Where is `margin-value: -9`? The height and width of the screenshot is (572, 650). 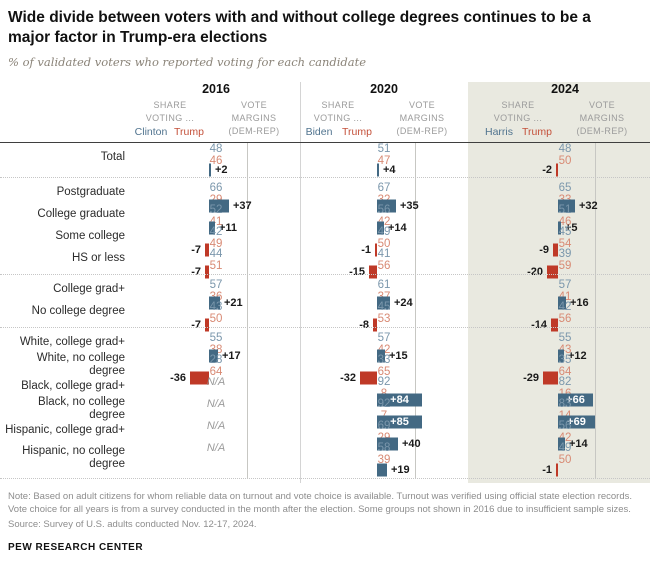 margin-value: -9 is located at coordinates (544, 249).